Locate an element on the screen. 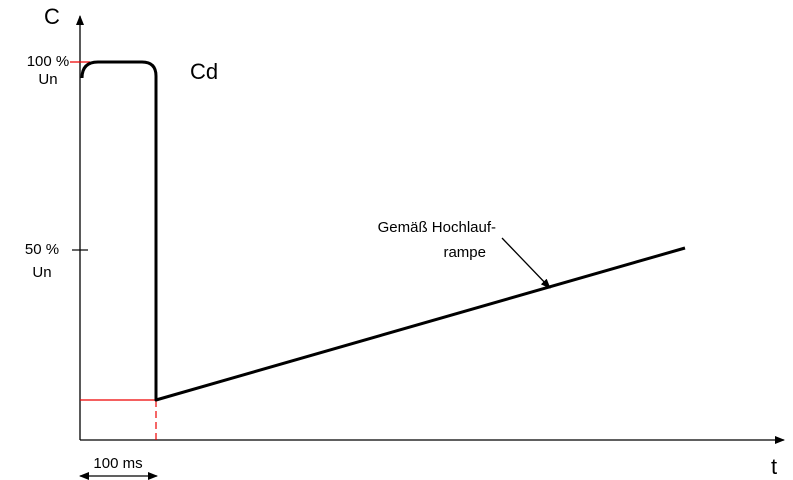  annotation: Gemäß Hochlauf- is located at coordinates (437, 227).